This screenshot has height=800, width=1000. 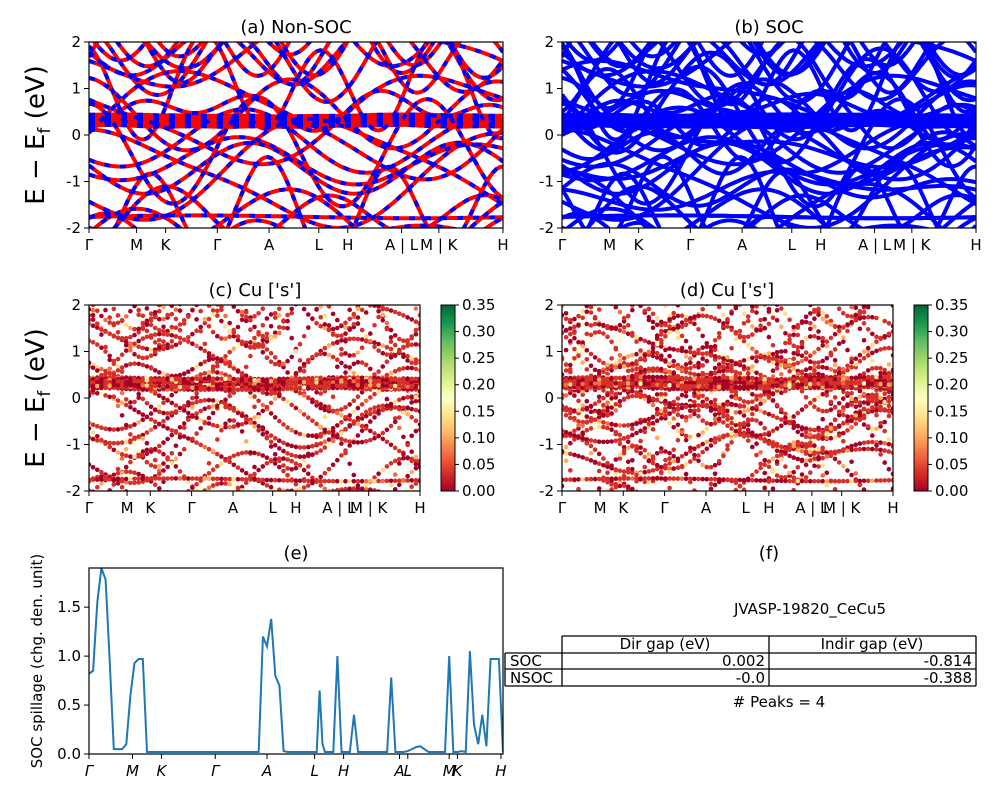 I want to click on ytick-label: -2, so click(x=73, y=228).